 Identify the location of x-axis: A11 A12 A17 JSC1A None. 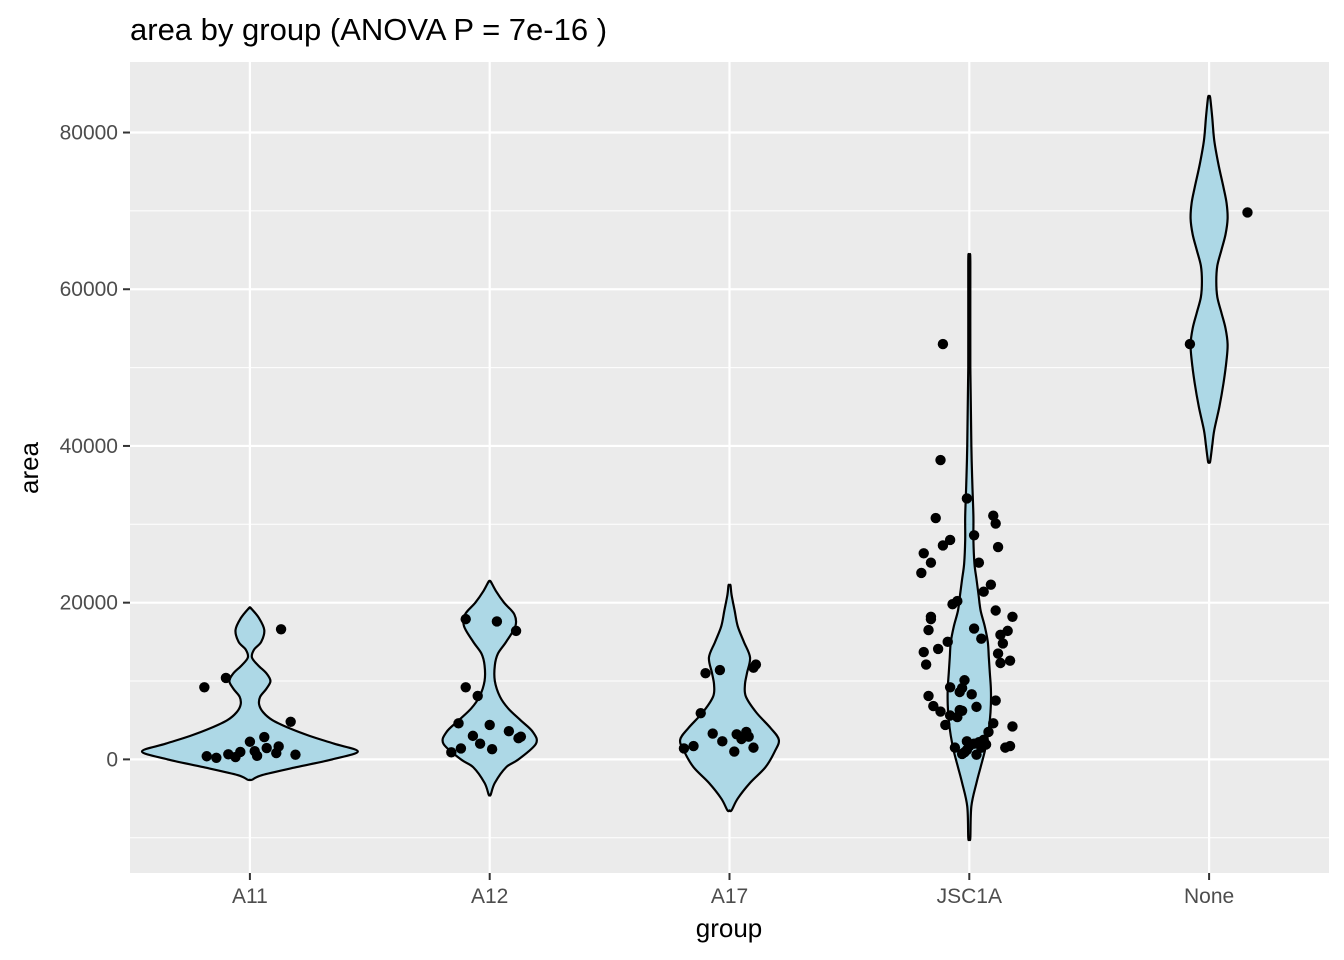
(733, 890).